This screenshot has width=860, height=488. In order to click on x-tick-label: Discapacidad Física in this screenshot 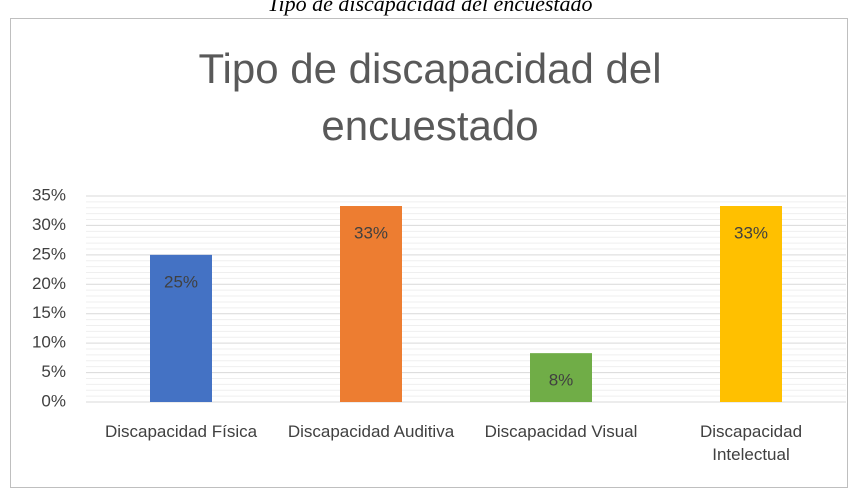, I will do `click(181, 431)`.